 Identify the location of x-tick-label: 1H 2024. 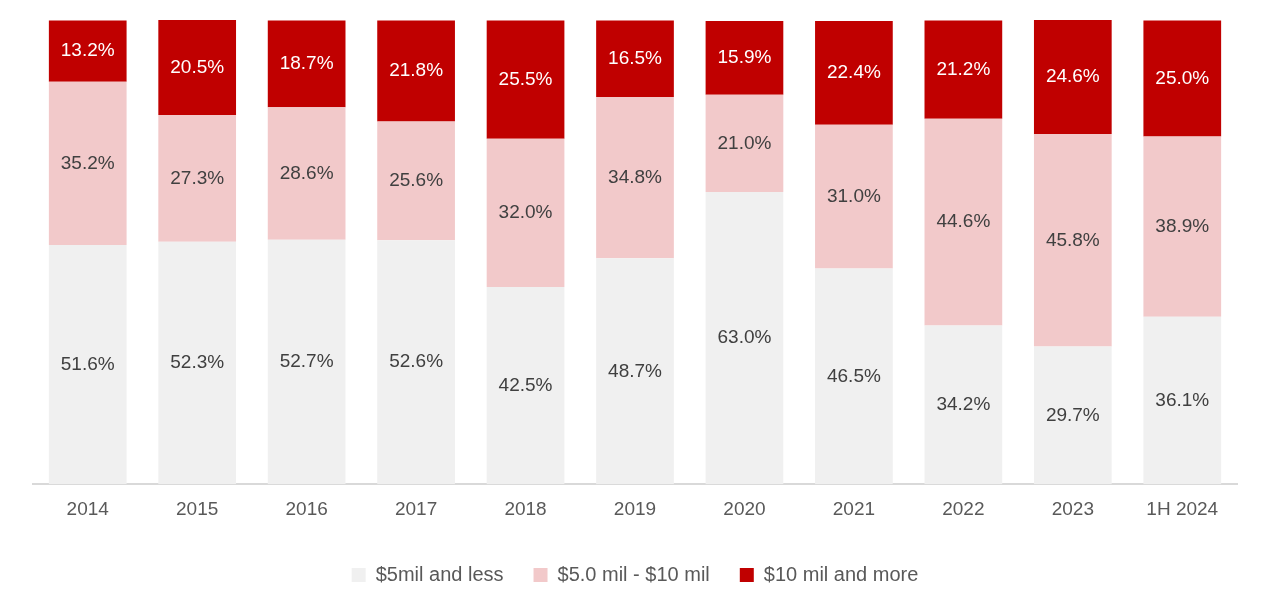
(1182, 508).